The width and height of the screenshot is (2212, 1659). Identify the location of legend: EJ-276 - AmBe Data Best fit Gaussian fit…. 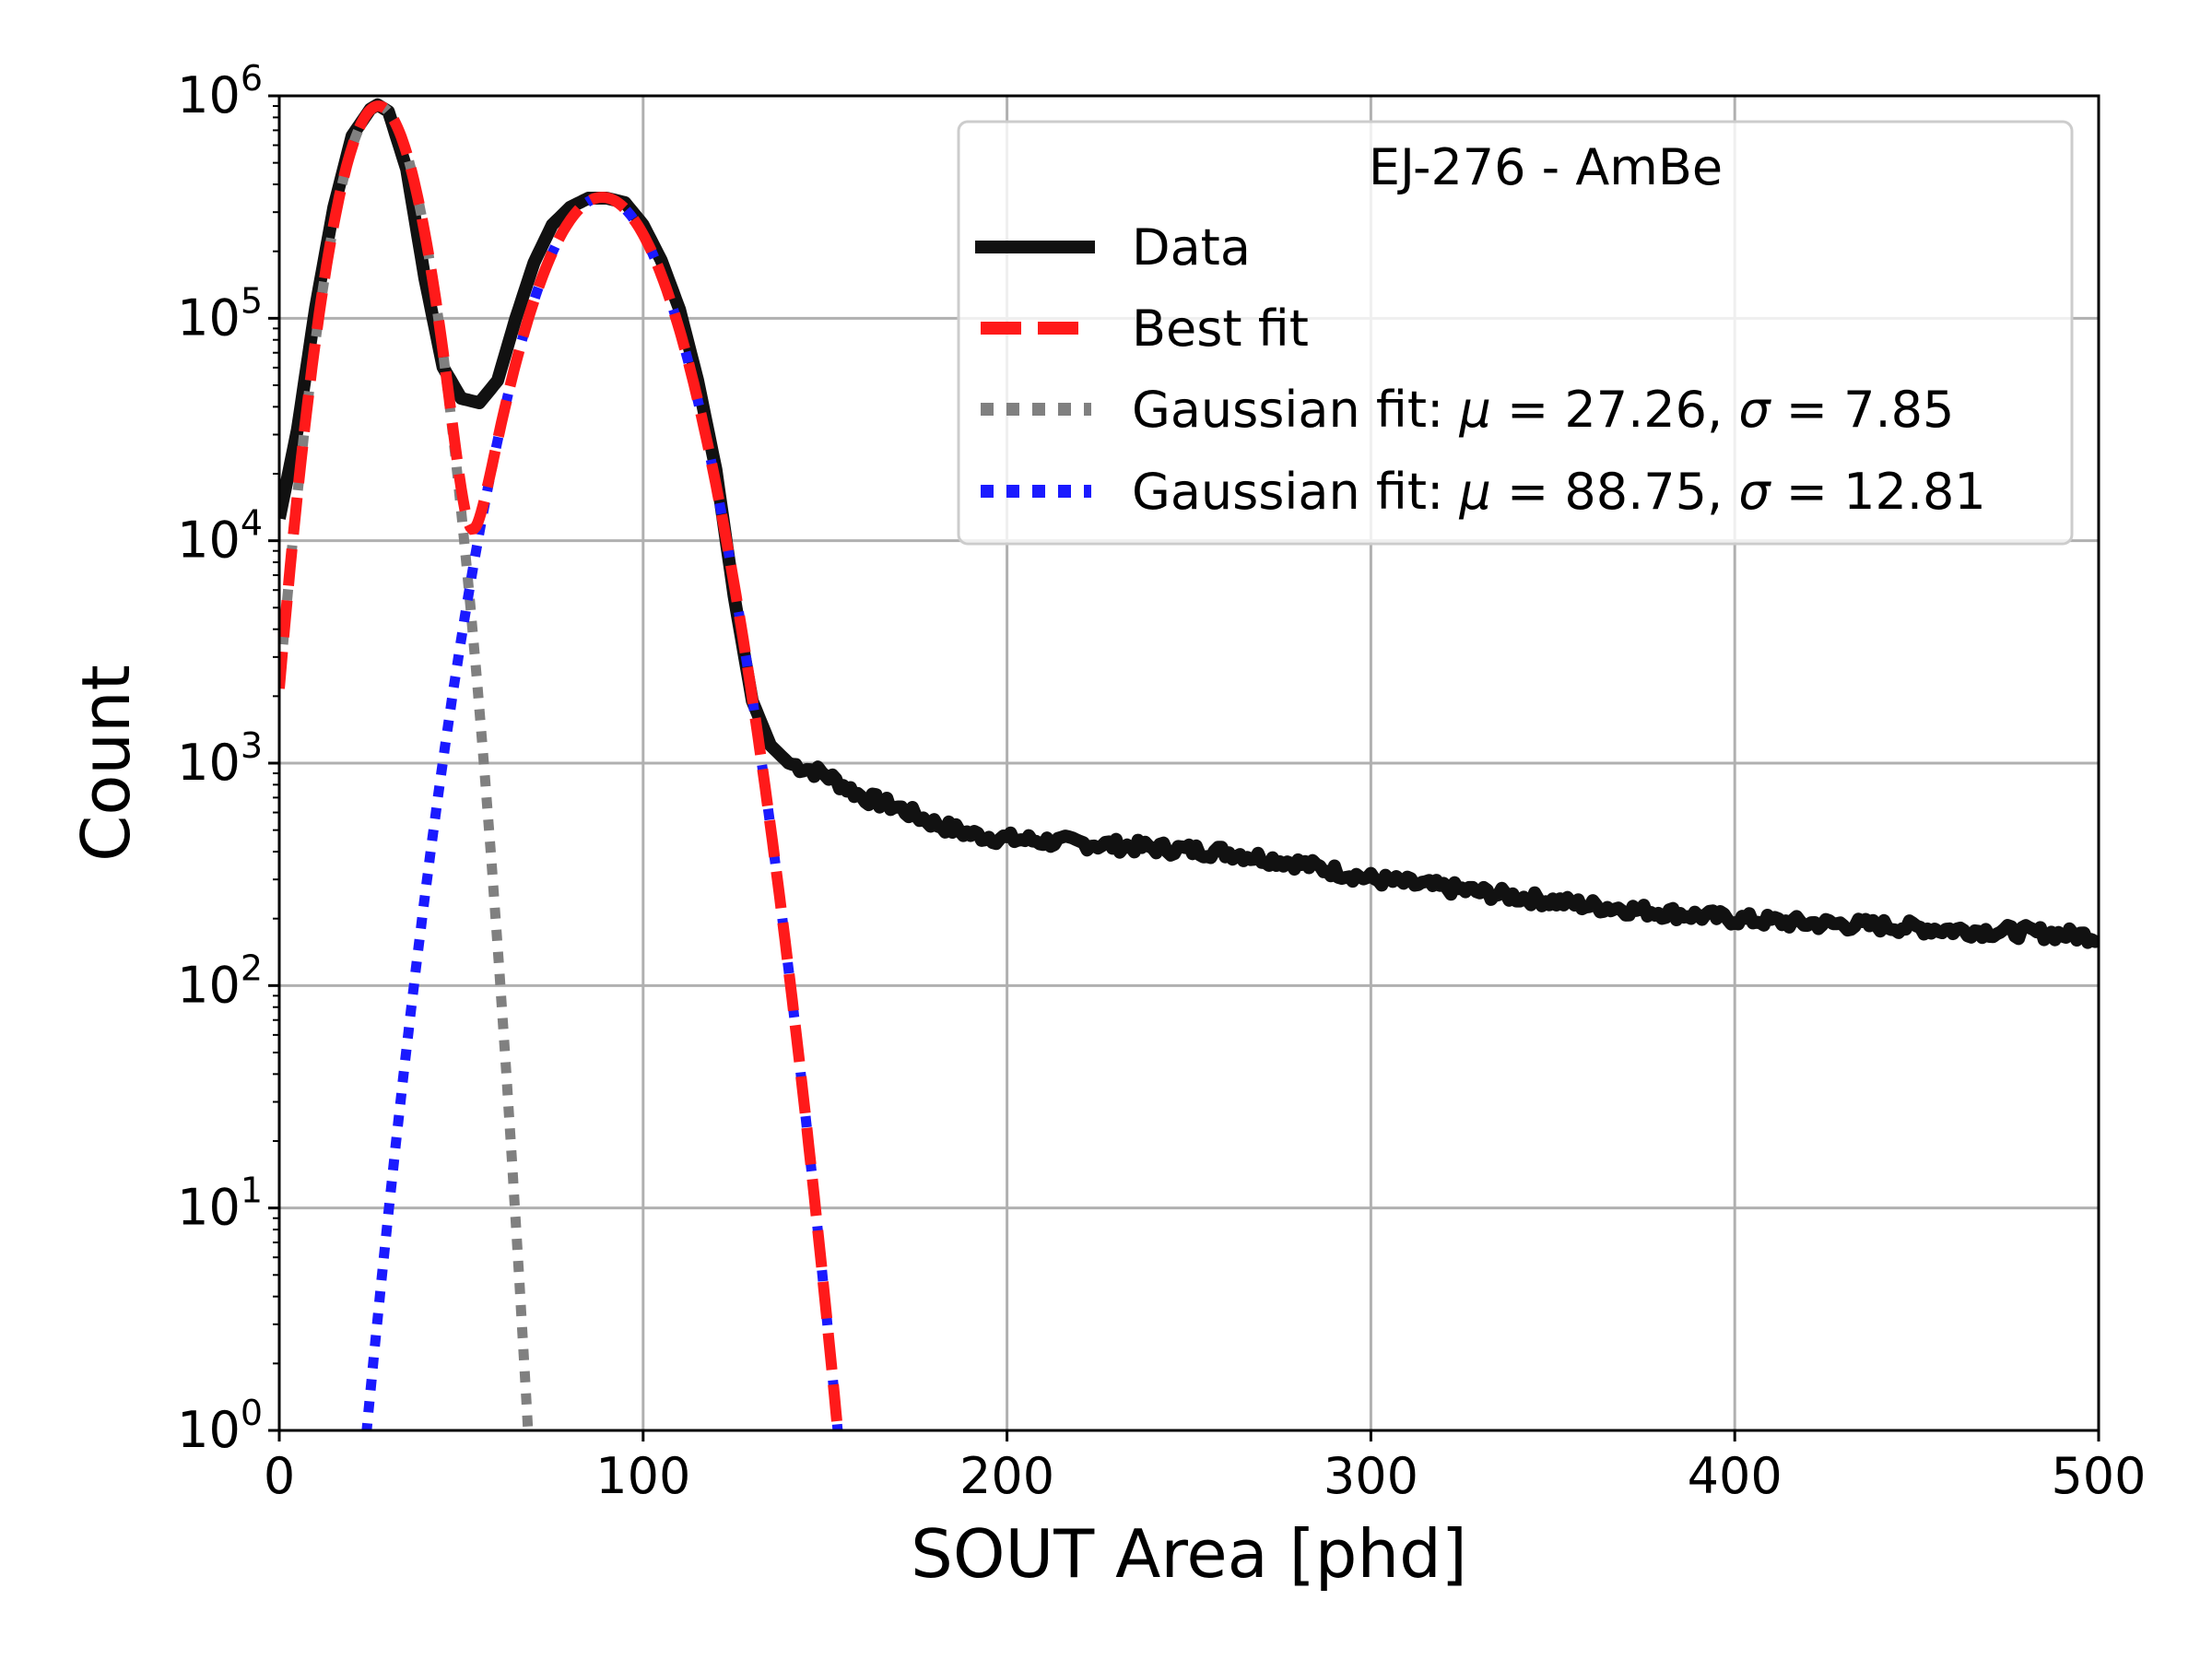
(1515, 333).